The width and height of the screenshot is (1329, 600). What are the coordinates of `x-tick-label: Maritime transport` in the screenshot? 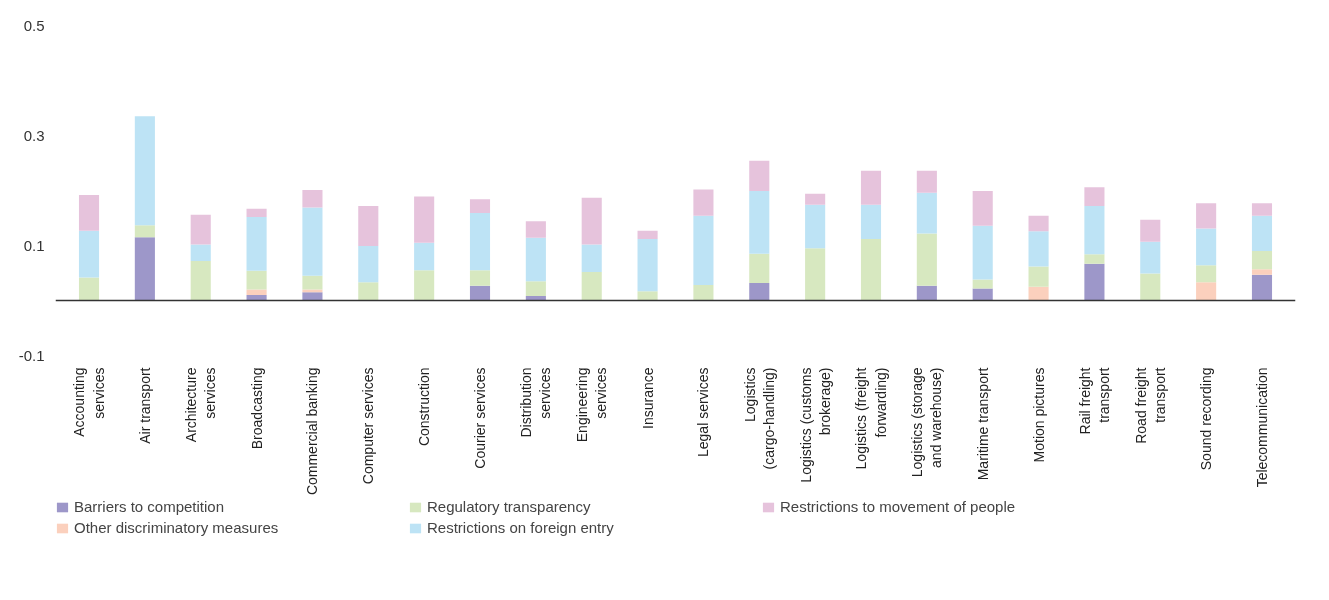 It's located at (982, 424).